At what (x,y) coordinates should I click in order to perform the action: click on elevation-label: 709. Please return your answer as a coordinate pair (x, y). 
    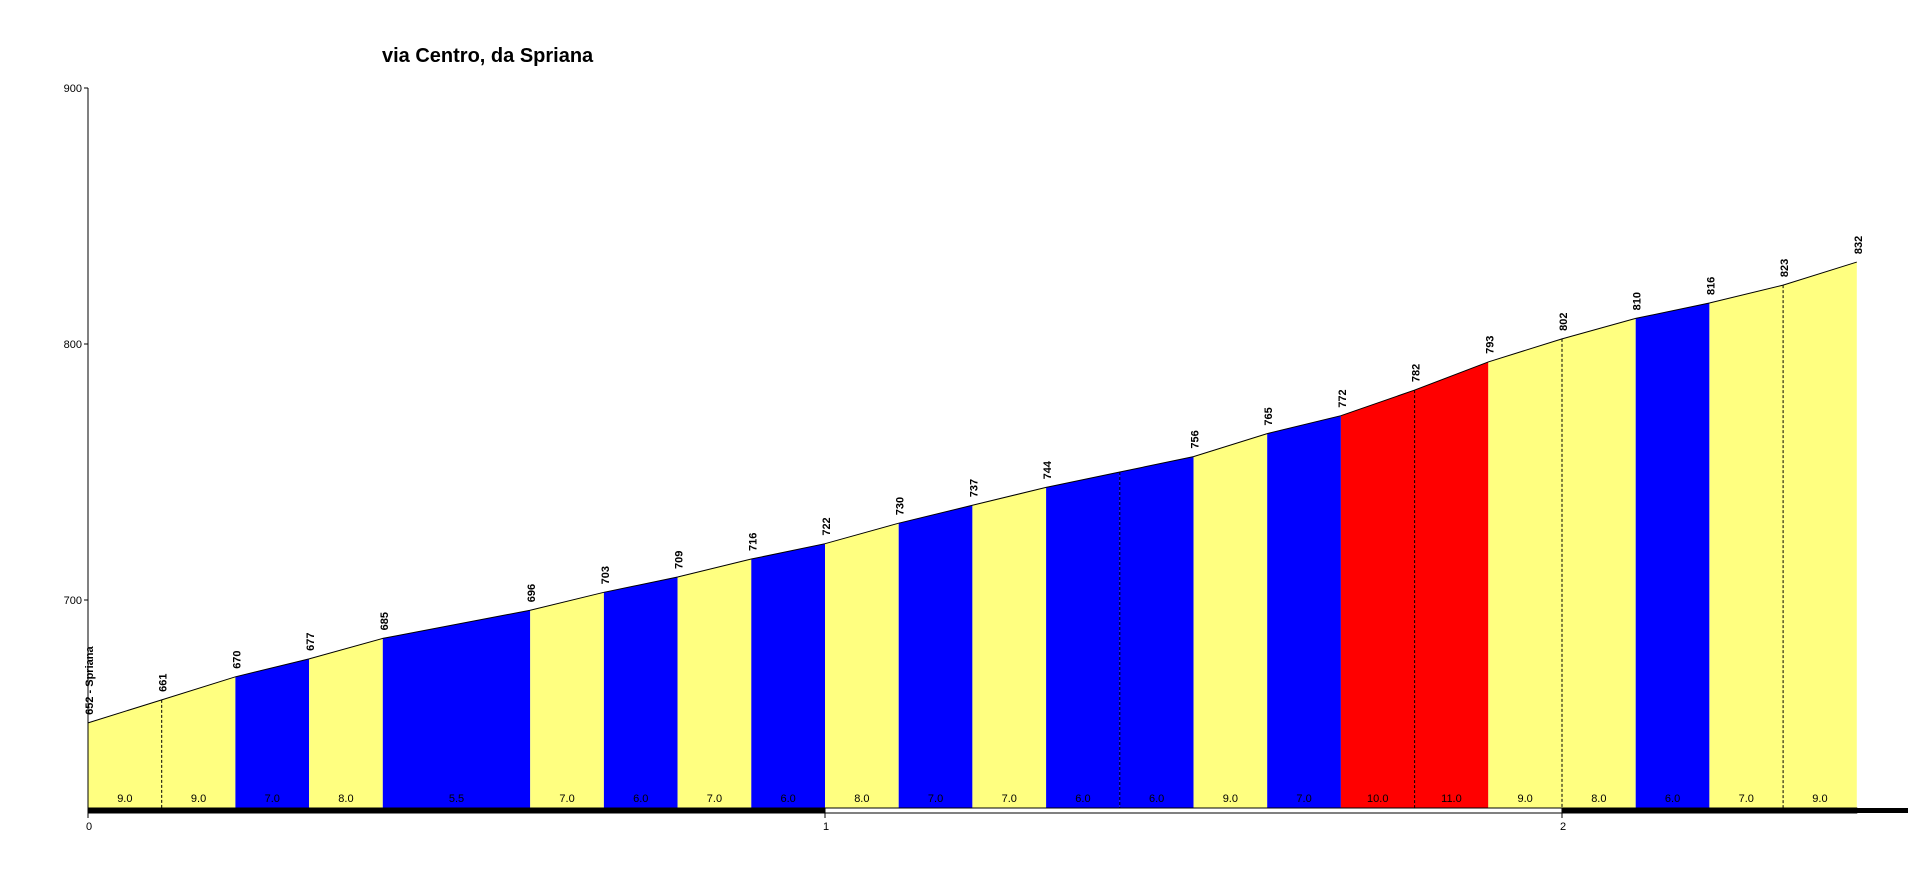
    Looking at the image, I should click on (680, 560).